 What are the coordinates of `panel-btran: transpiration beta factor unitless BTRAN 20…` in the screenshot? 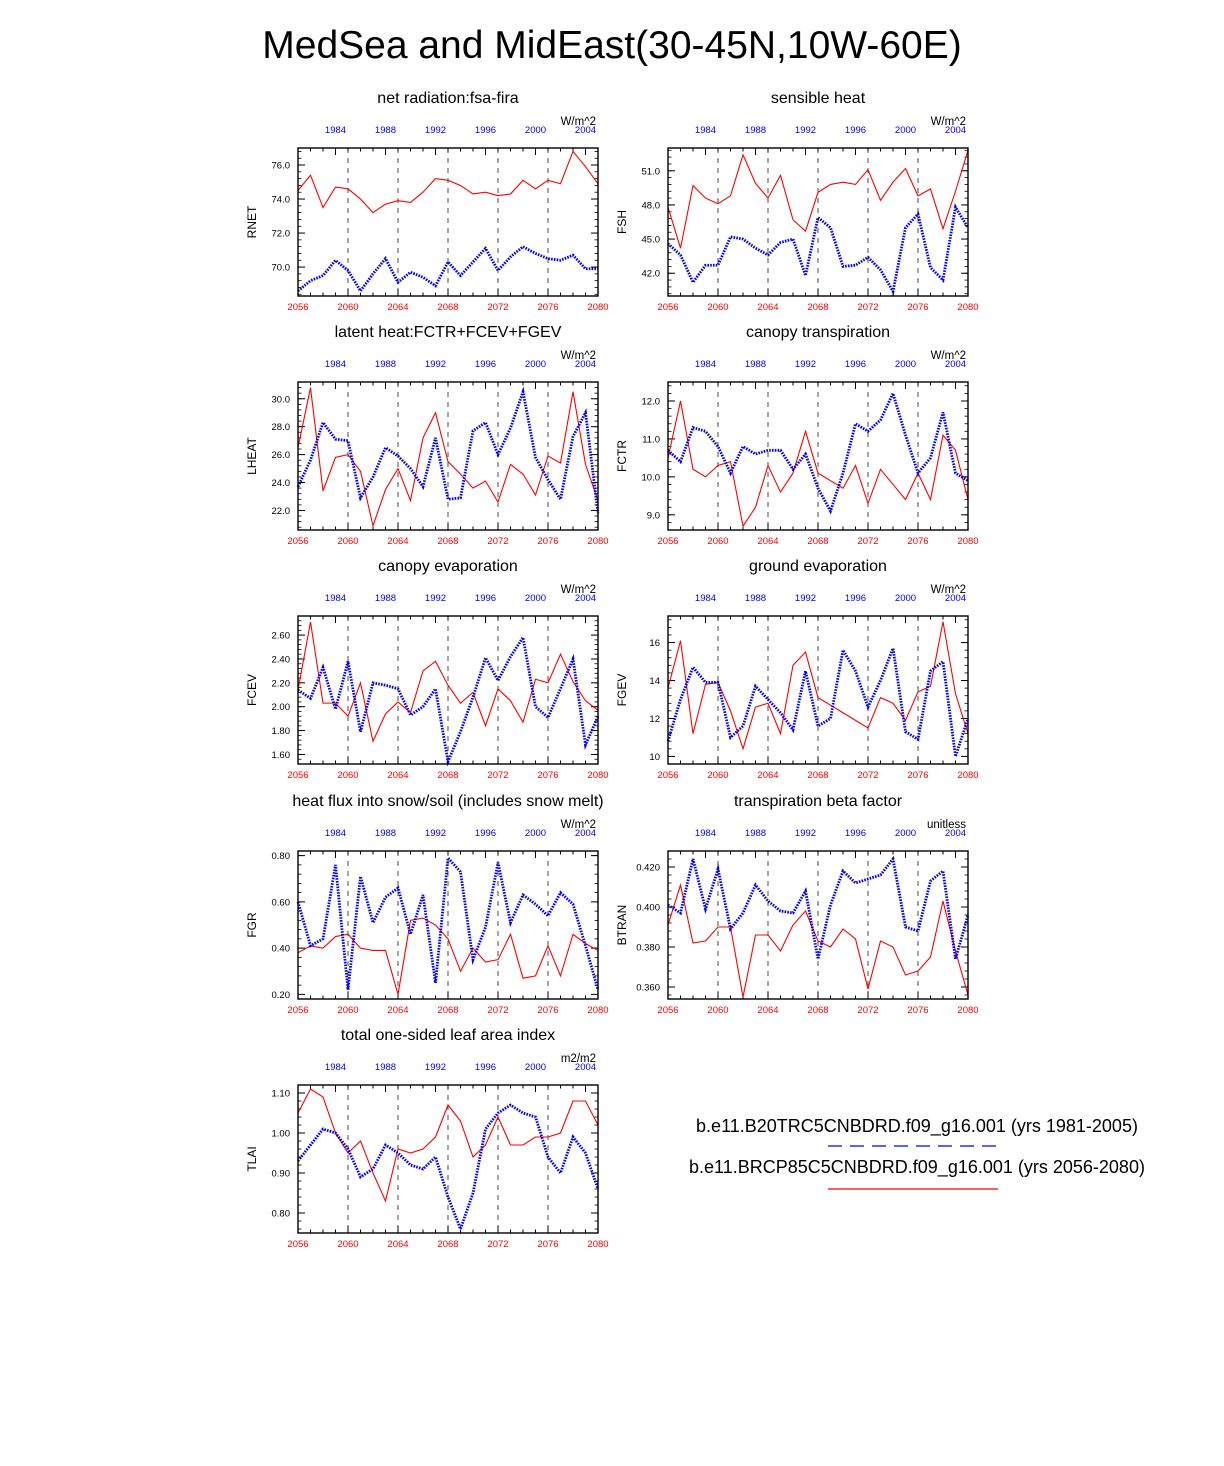 It's located at (797, 904).